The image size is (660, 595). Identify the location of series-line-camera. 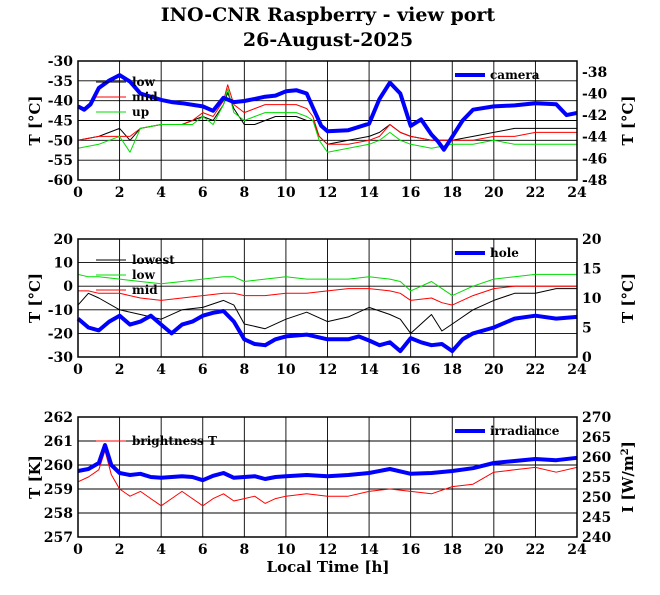
(327, 112).